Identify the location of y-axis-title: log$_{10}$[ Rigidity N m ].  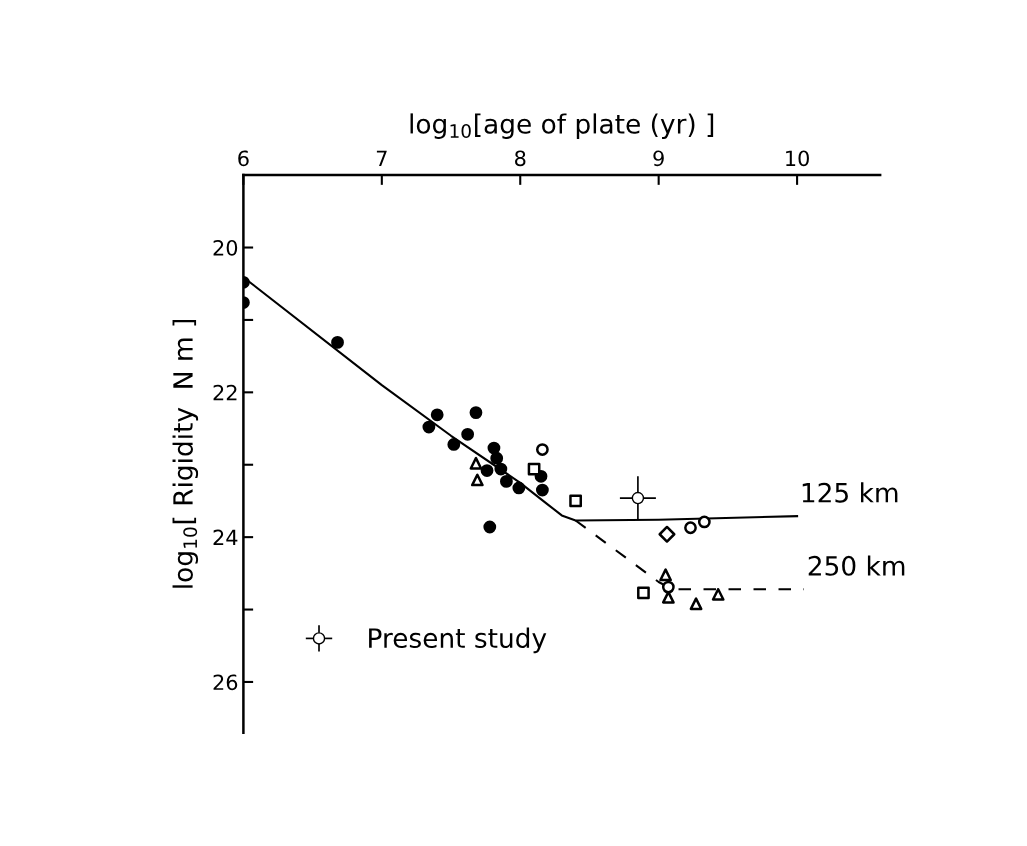
(185, 453).